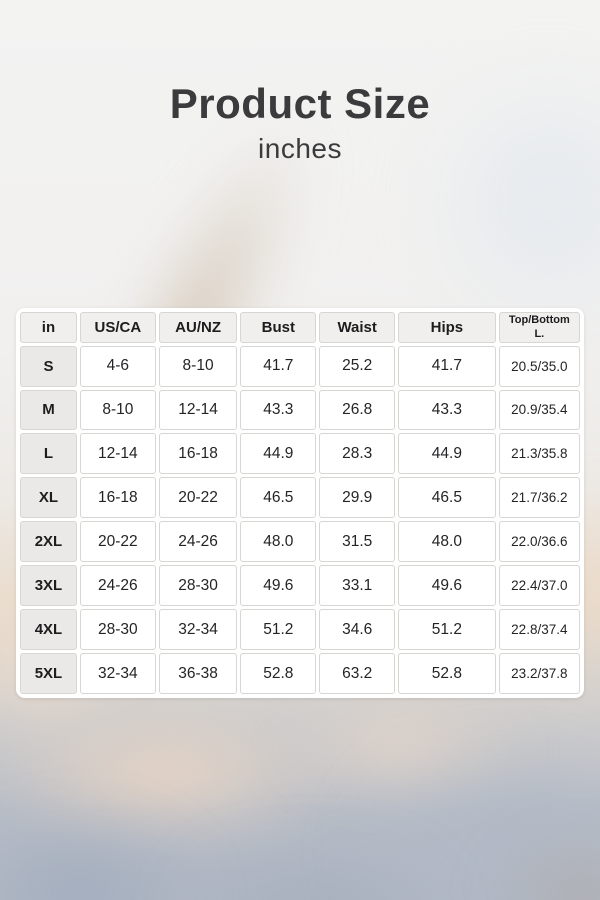 Image resolution: width=600 pixels, height=900 pixels. I want to click on table-header-row: in US/CA AU/NZ Bust Waist Hips Top/Bottom L., so click(300, 327).